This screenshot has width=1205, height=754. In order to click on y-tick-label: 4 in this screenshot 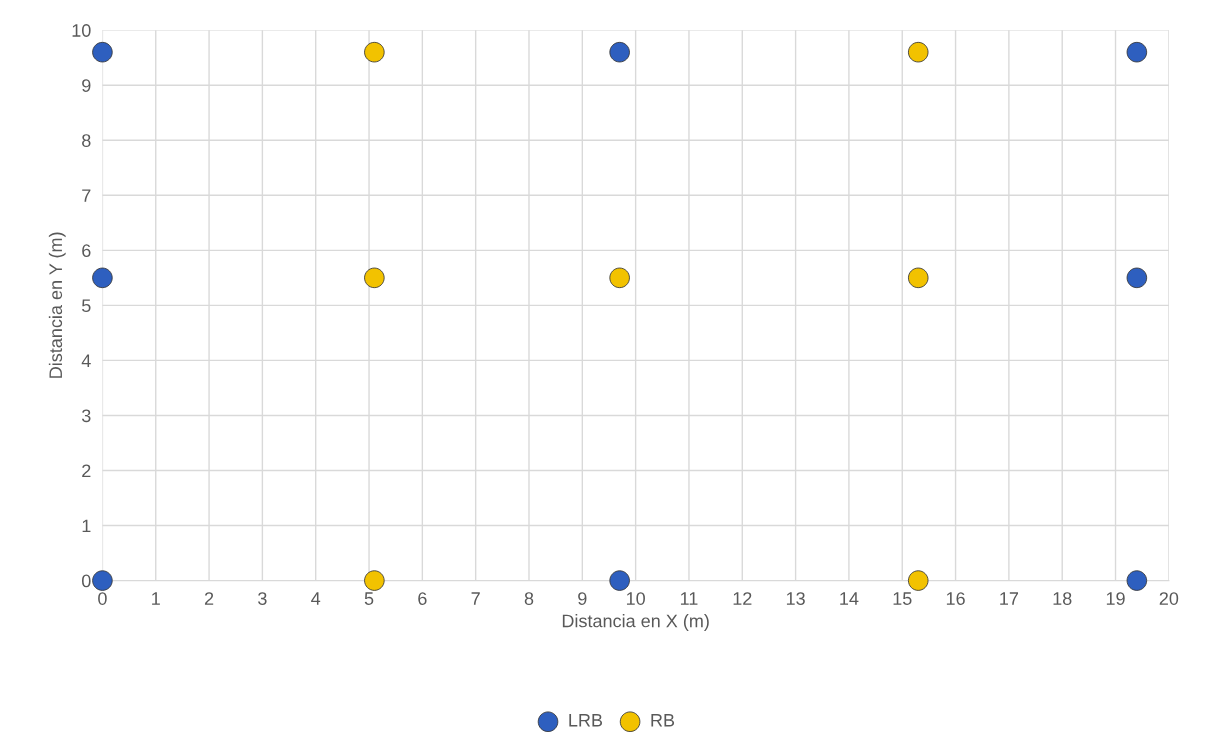, I will do `click(86, 360)`.